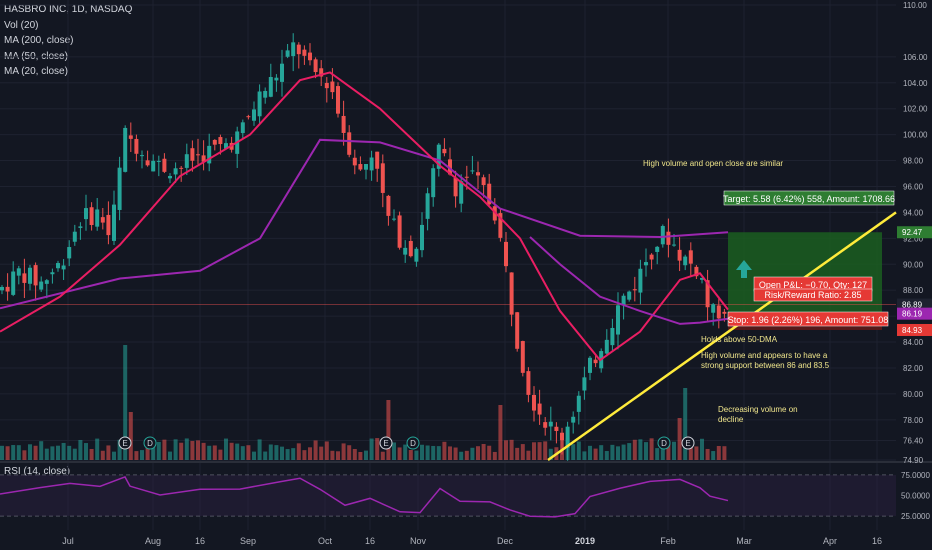 The height and width of the screenshot is (550, 932). I want to click on annotation-support-2: strong support between 86 and 83.5, so click(765, 365).